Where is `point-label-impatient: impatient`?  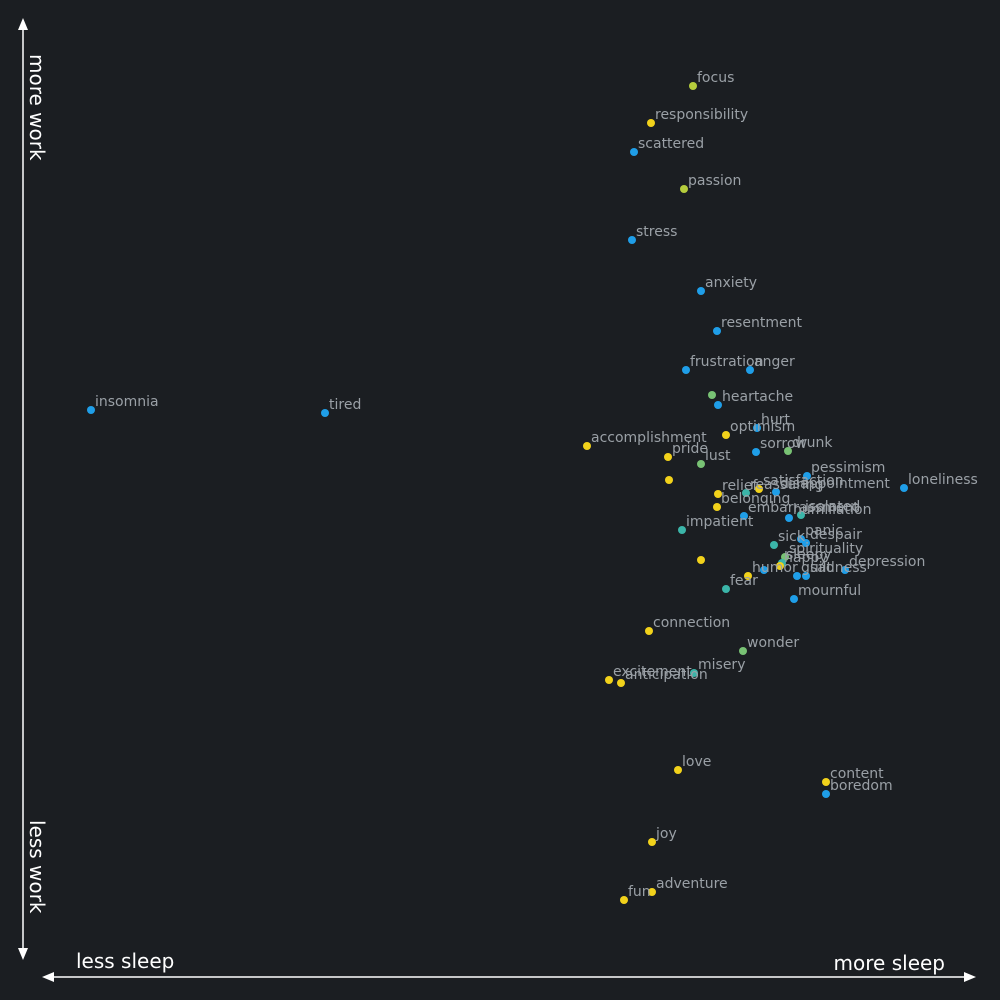
point-label-impatient: impatient is located at coordinates (720, 522).